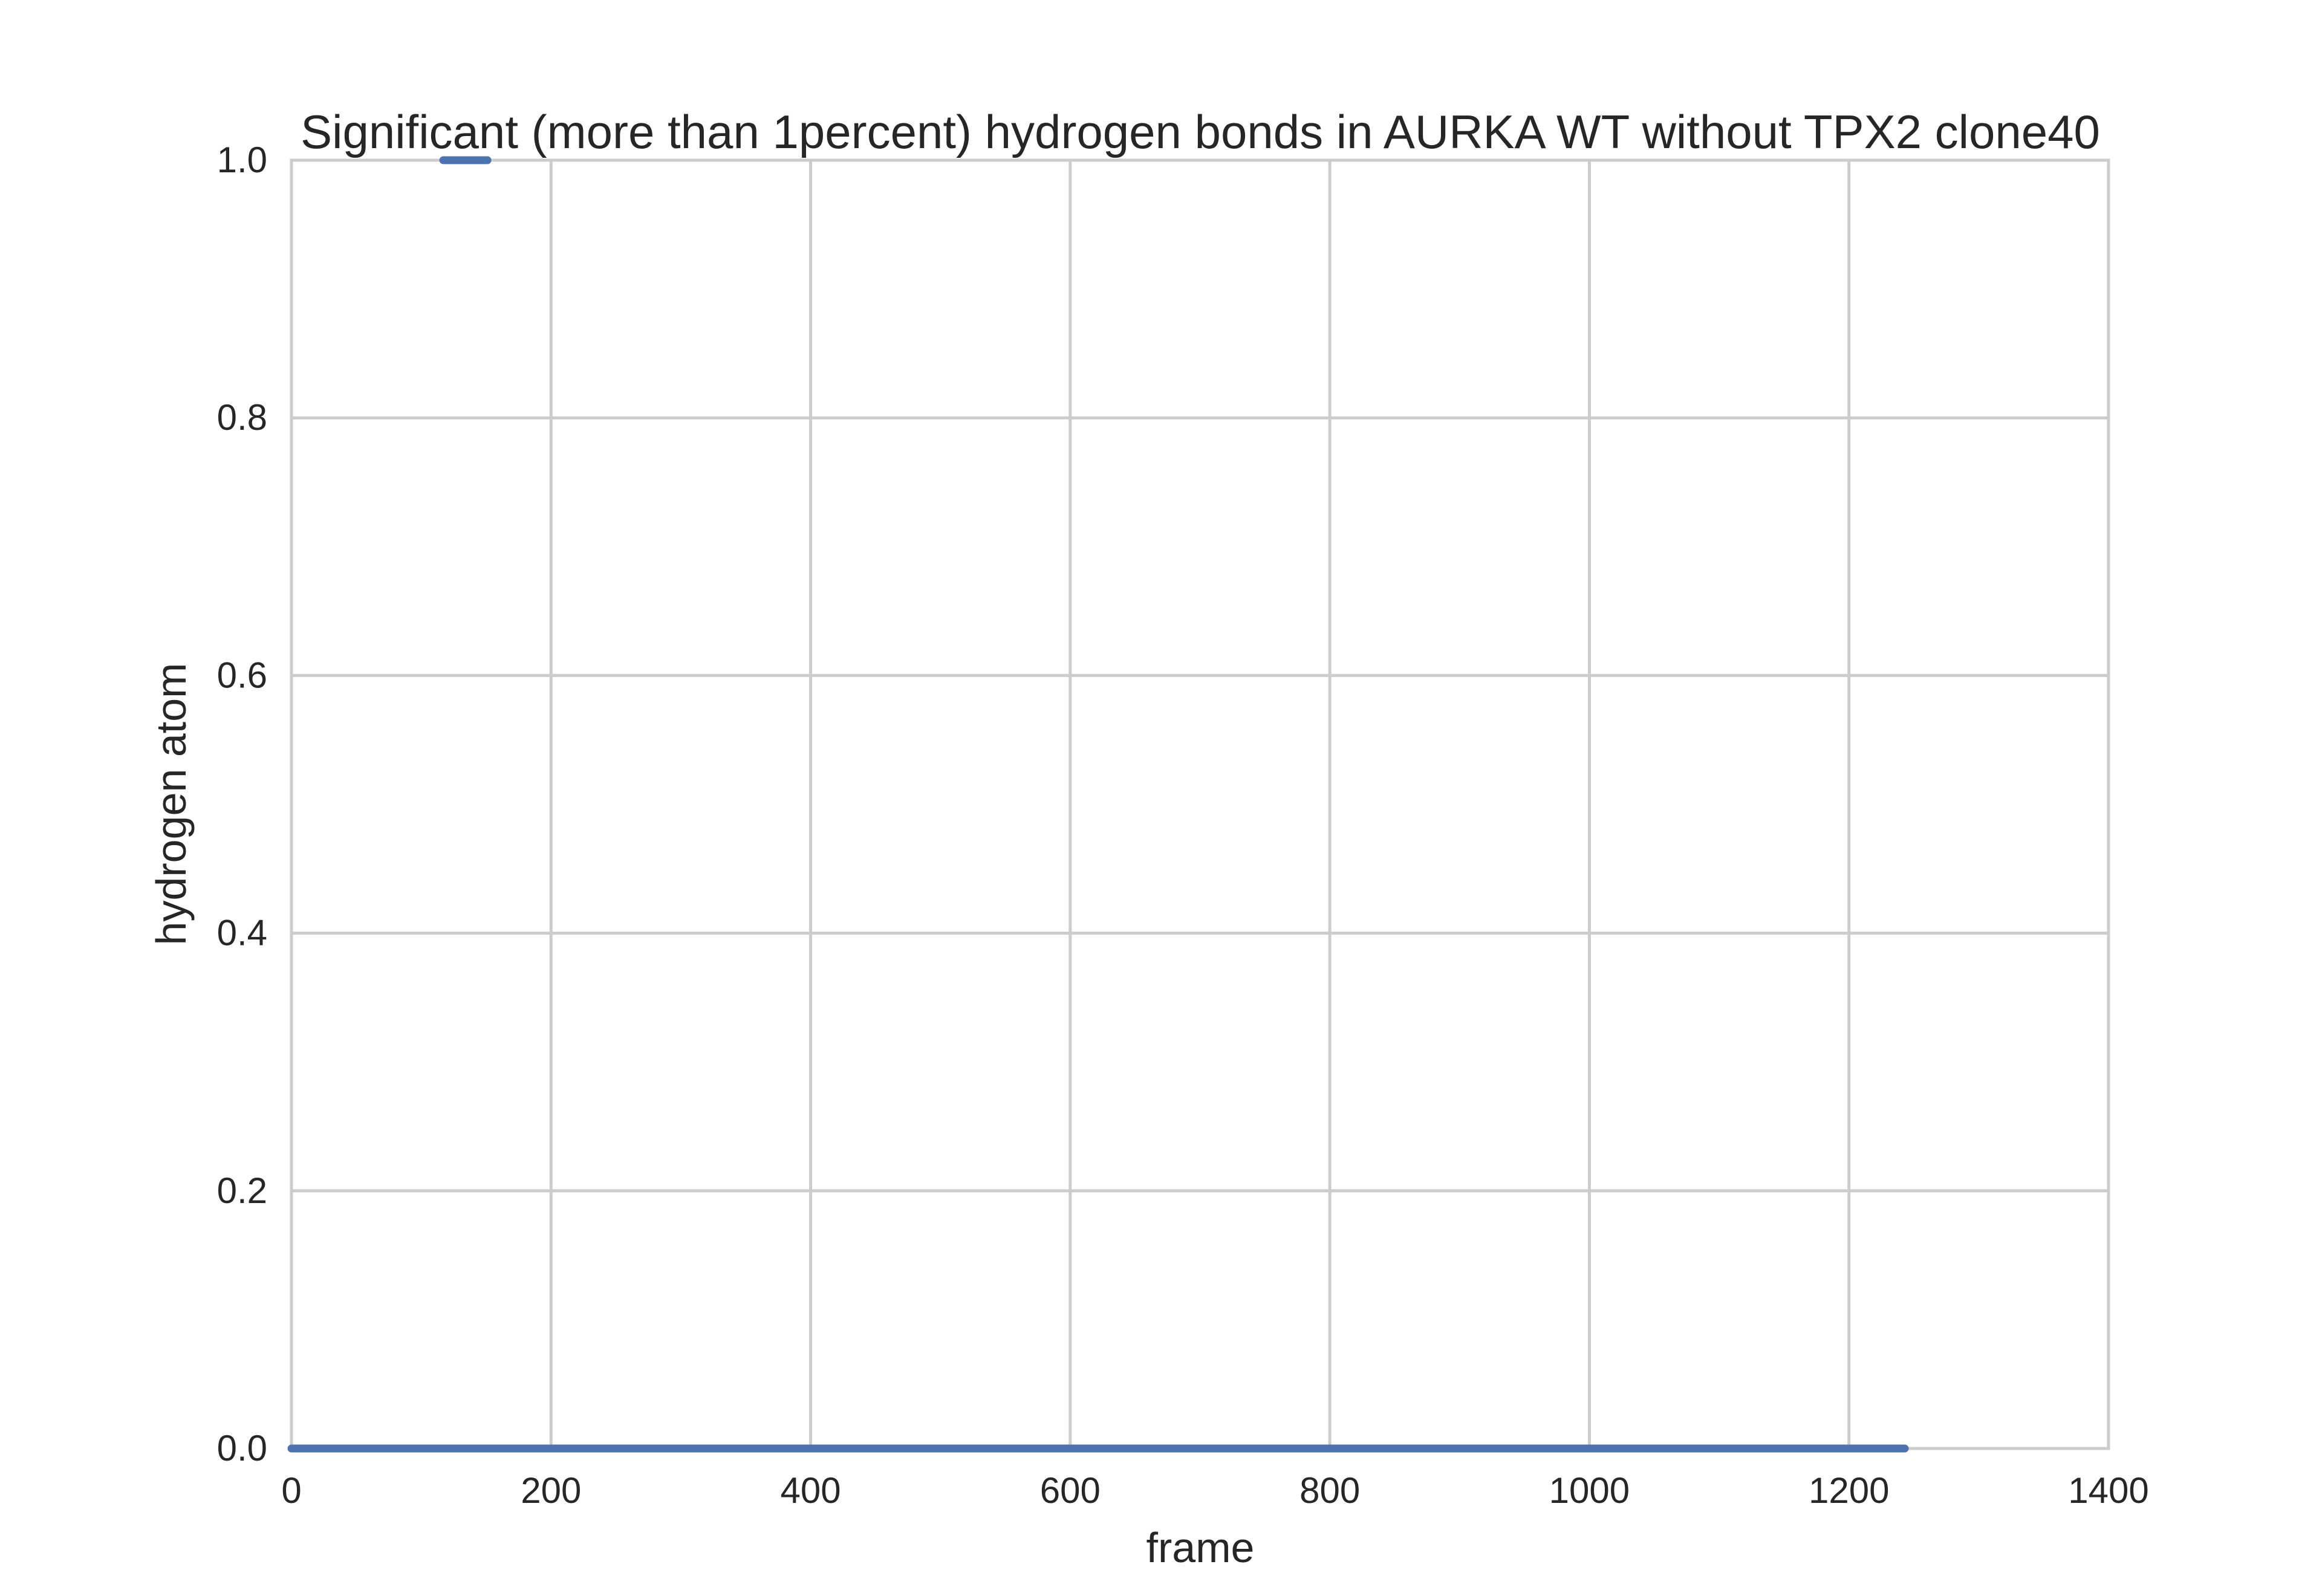 The width and height of the screenshot is (2322, 1596). What do you see at coordinates (1329, 1490) in the screenshot?
I see `x-tick-label: 800` at bounding box center [1329, 1490].